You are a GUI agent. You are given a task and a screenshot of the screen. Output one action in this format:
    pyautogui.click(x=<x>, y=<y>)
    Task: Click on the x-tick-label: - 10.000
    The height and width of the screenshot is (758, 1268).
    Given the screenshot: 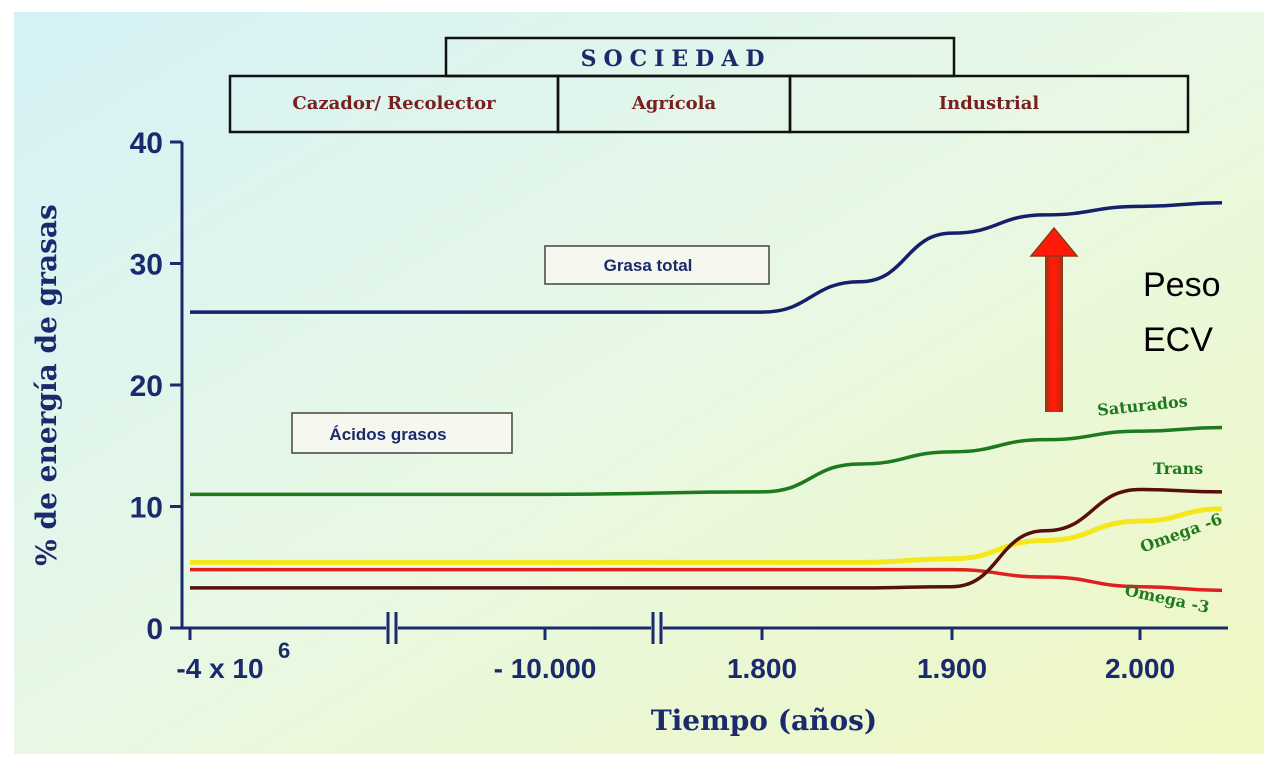 What is the action you would take?
    pyautogui.click(x=545, y=668)
    